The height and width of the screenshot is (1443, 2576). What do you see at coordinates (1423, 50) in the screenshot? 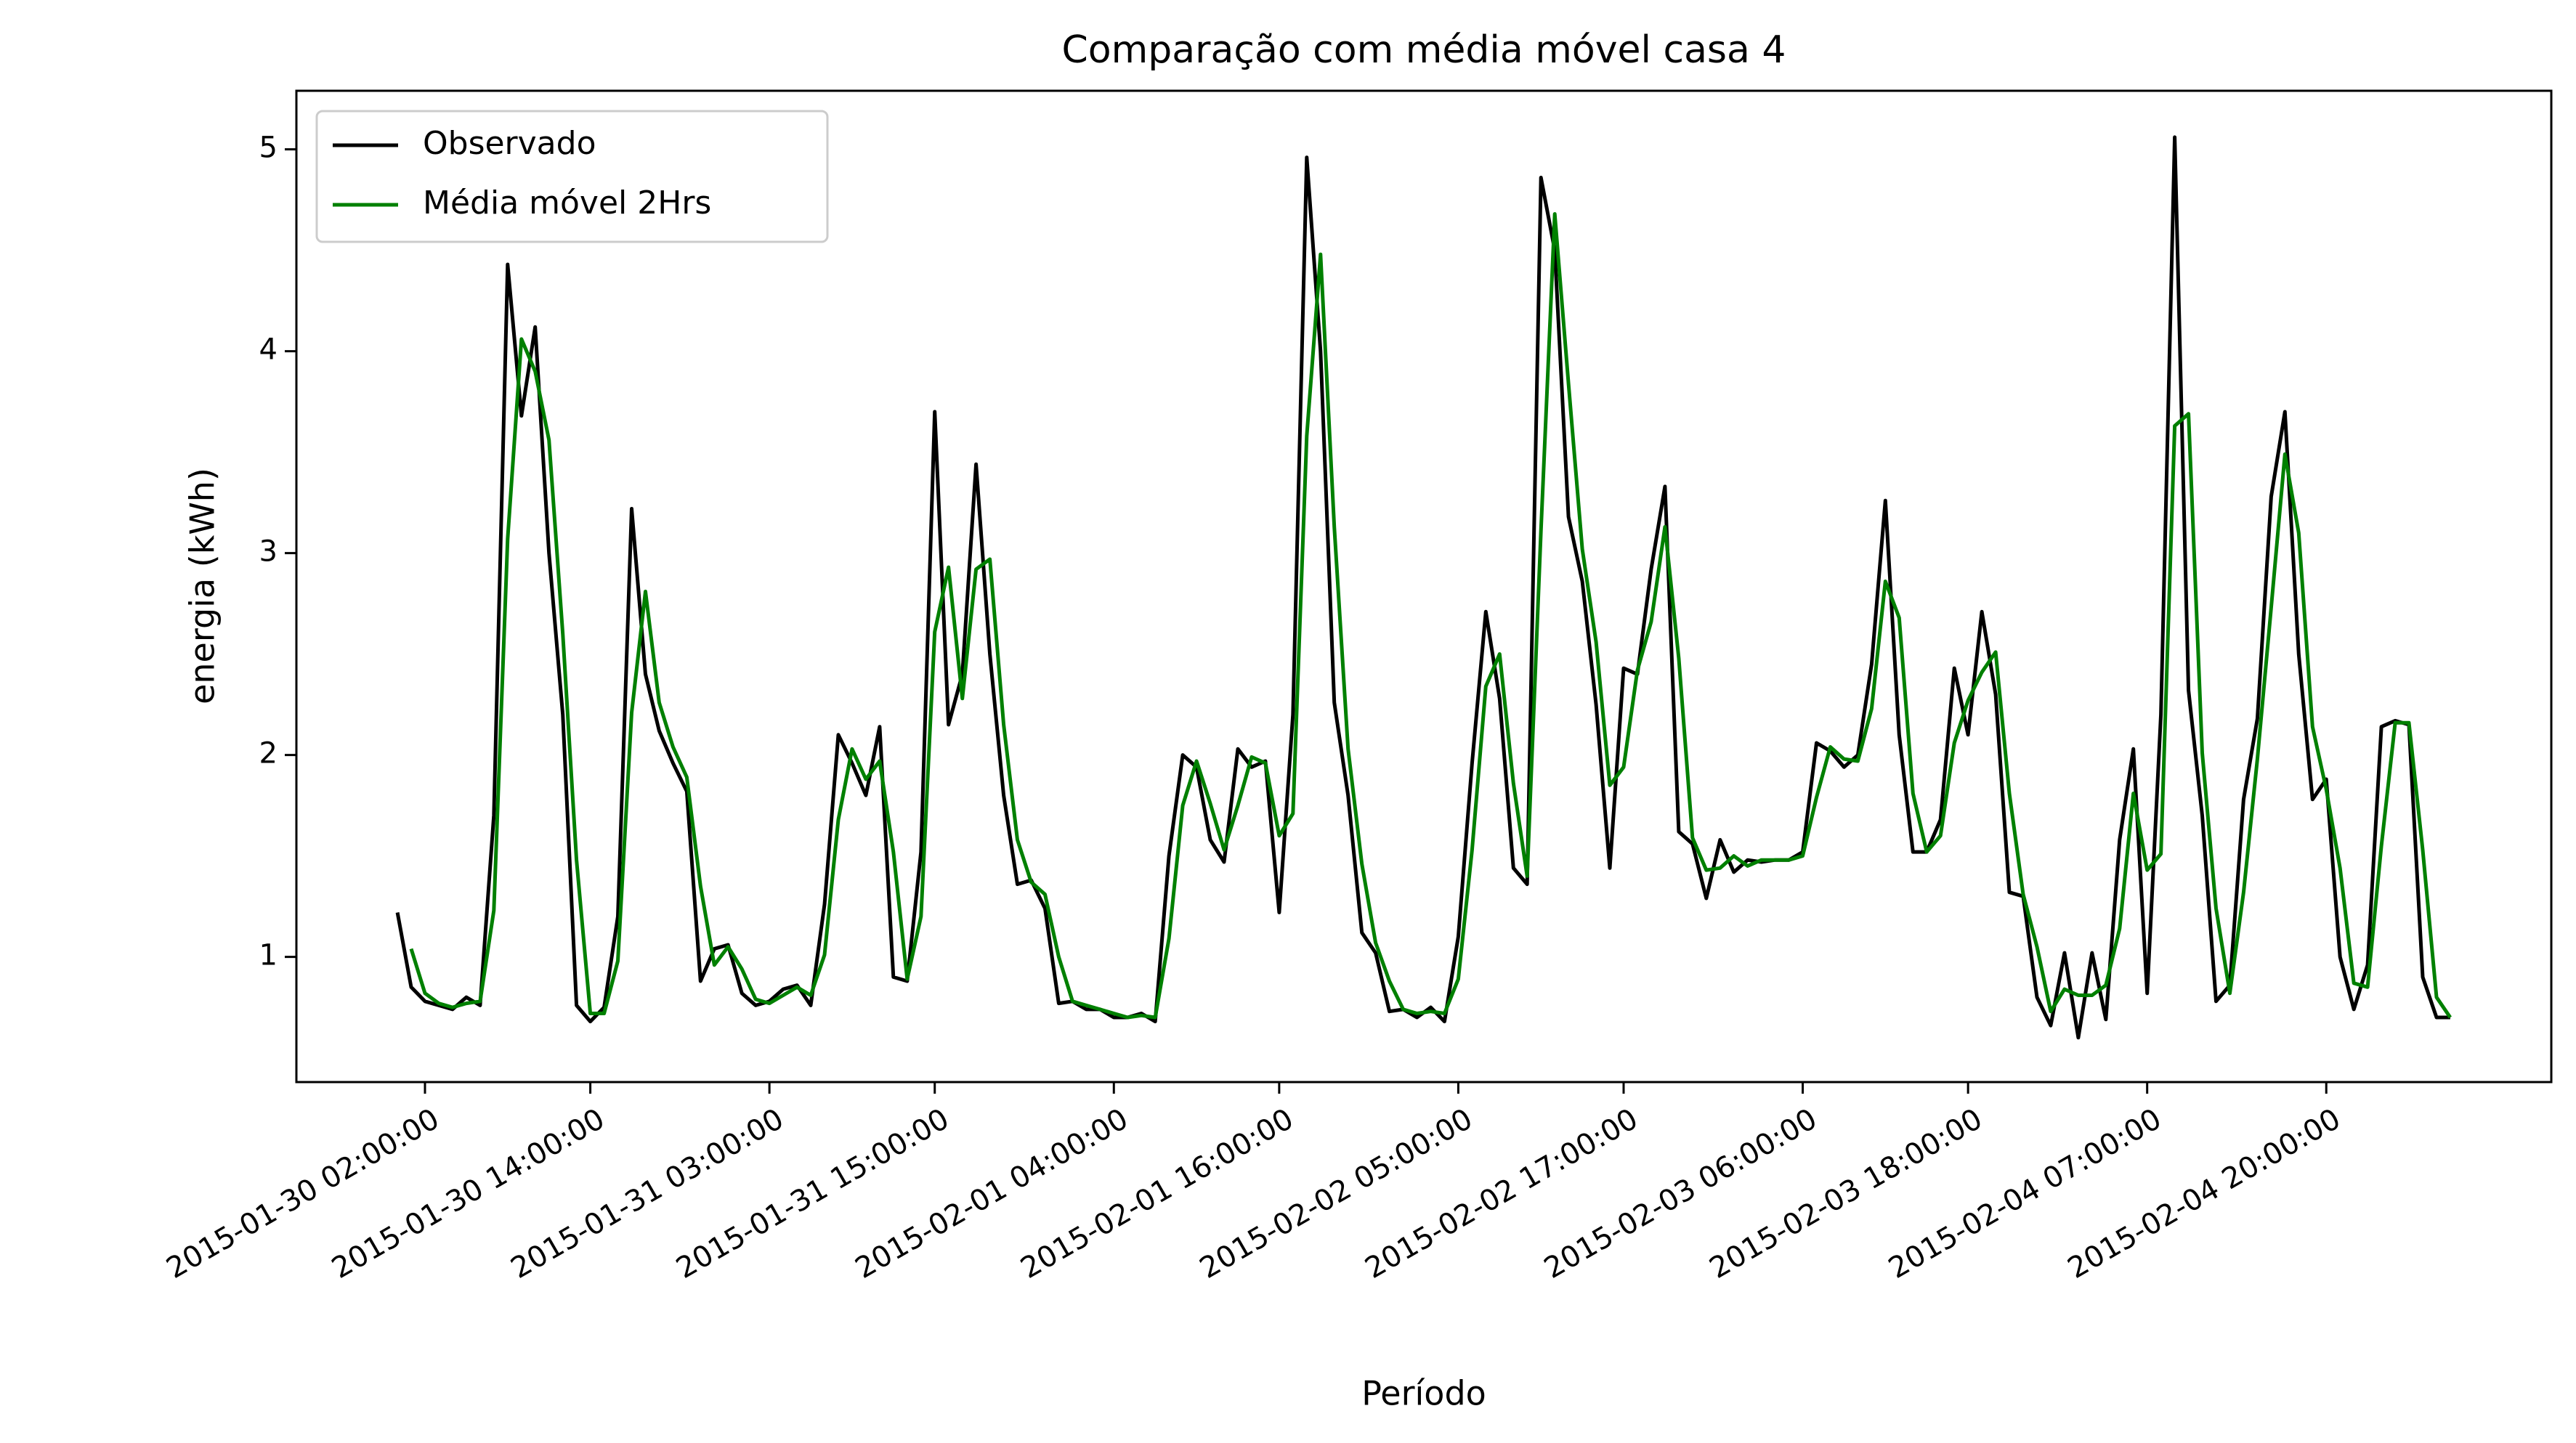
I see `chart-title: Comparação com média móvel casa 4` at bounding box center [1423, 50].